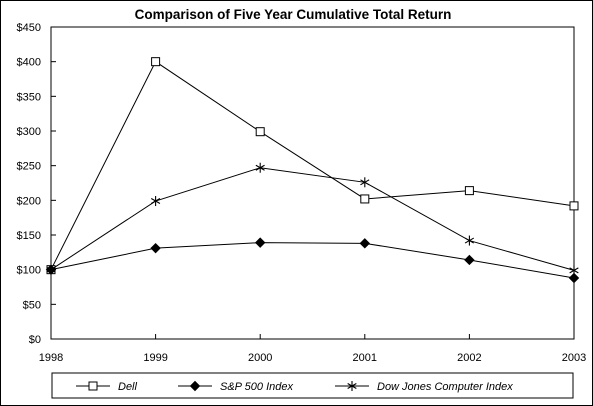  Describe the element at coordinates (51, 358) in the screenshot. I see `x-tick-label: 1998` at that location.